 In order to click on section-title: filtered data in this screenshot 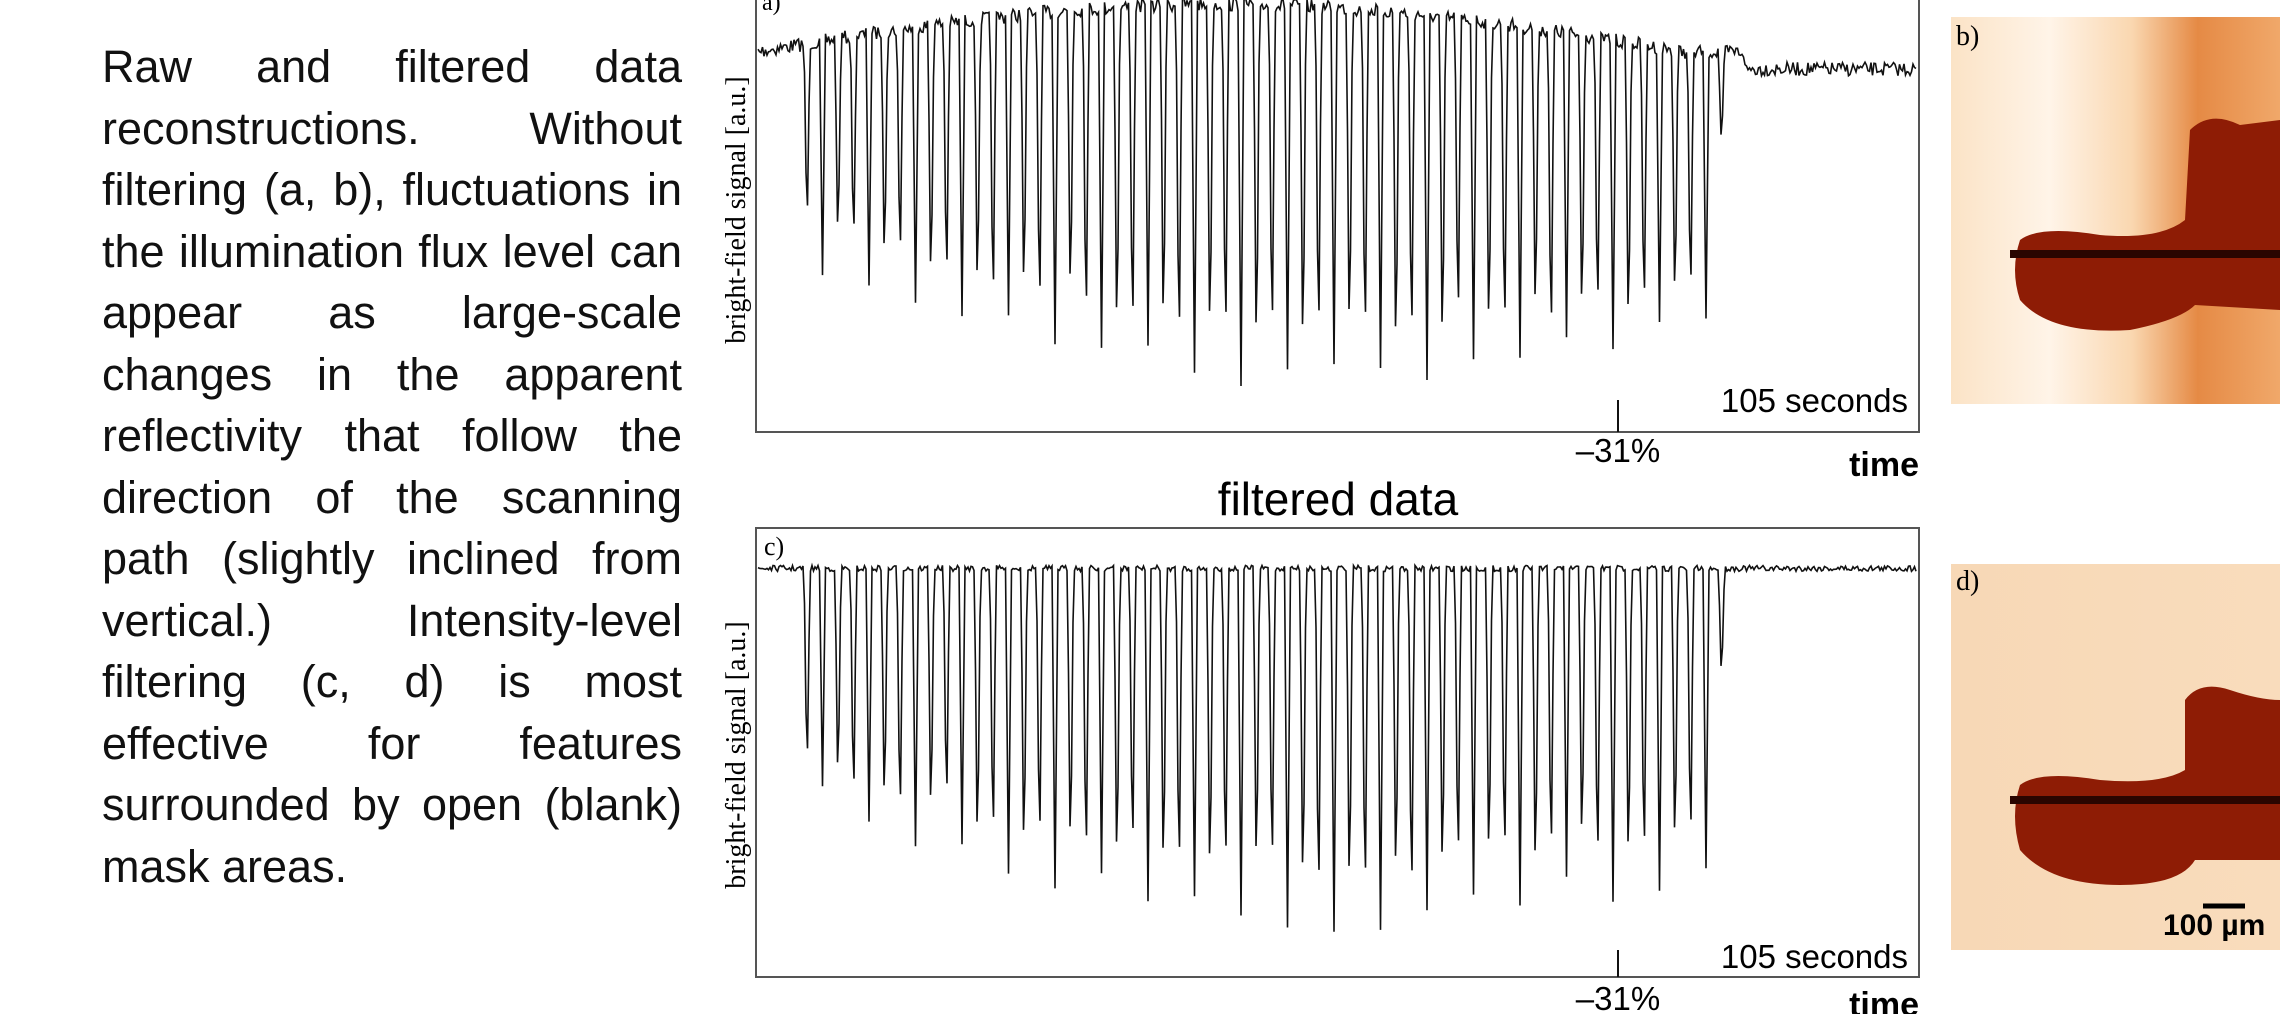, I will do `click(1338, 499)`.